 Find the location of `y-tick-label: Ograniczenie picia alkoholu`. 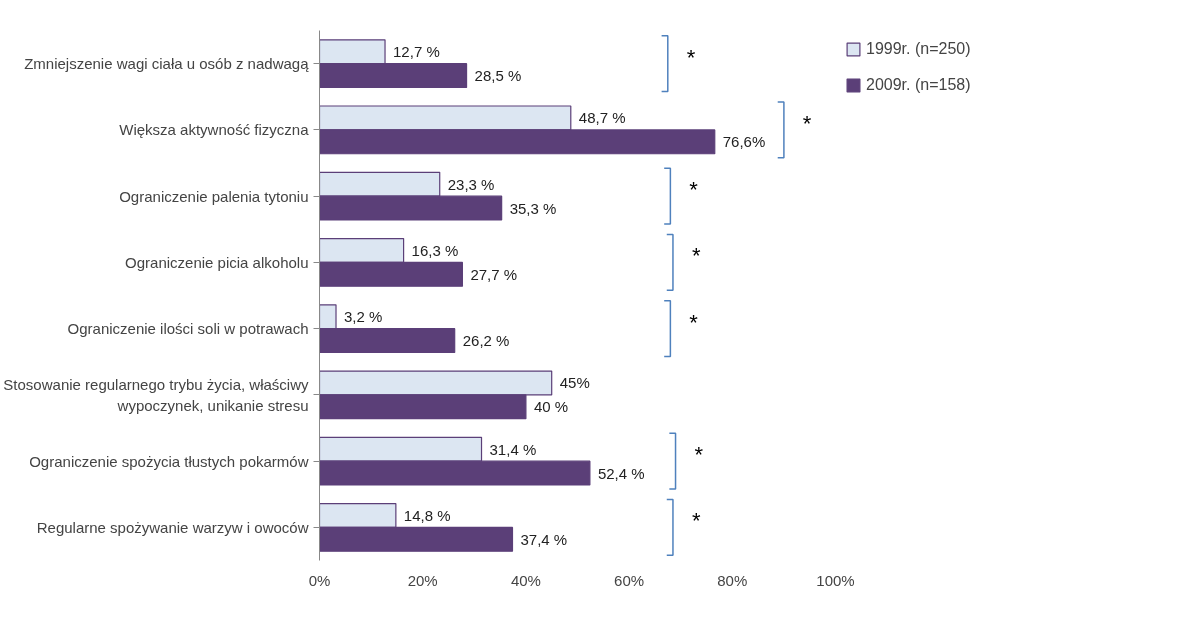

y-tick-label: Ograniczenie picia alkoholu is located at coordinates (217, 262).